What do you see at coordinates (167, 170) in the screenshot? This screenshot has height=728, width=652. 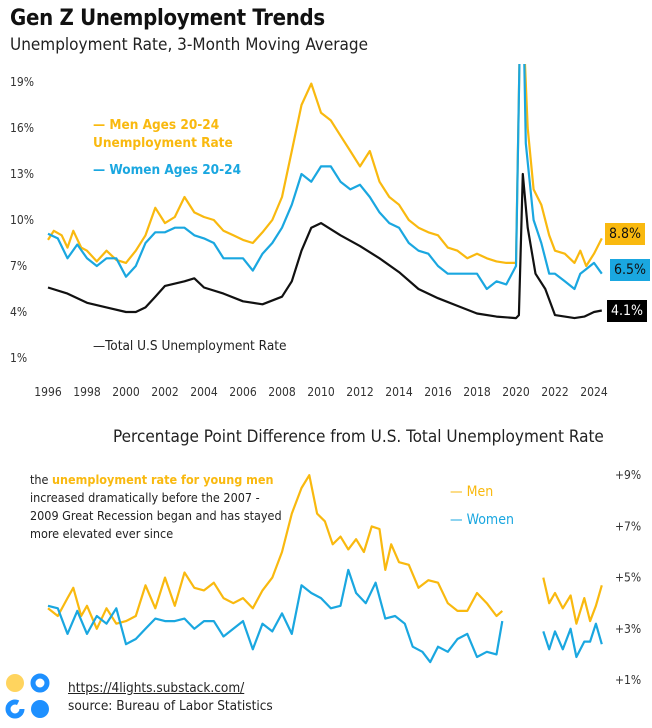 I see `legend-women: — Women Ages 20-24` at bounding box center [167, 170].